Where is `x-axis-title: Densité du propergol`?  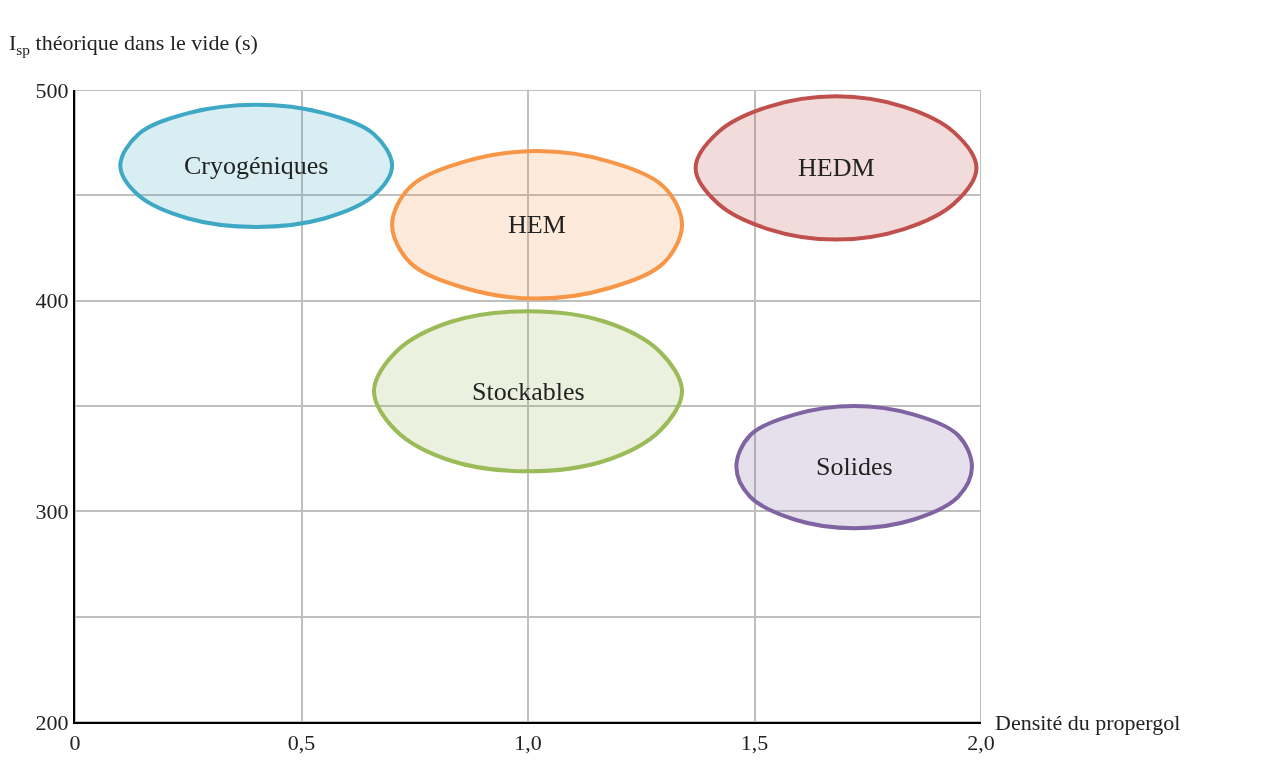 x-axis-title: Densité du propergol is located at coordinates (1088, 722).